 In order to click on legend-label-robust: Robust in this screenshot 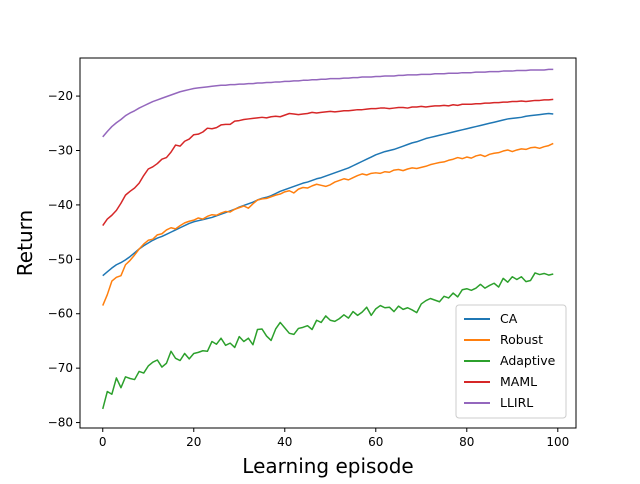, I will do `click(521, 339)`.